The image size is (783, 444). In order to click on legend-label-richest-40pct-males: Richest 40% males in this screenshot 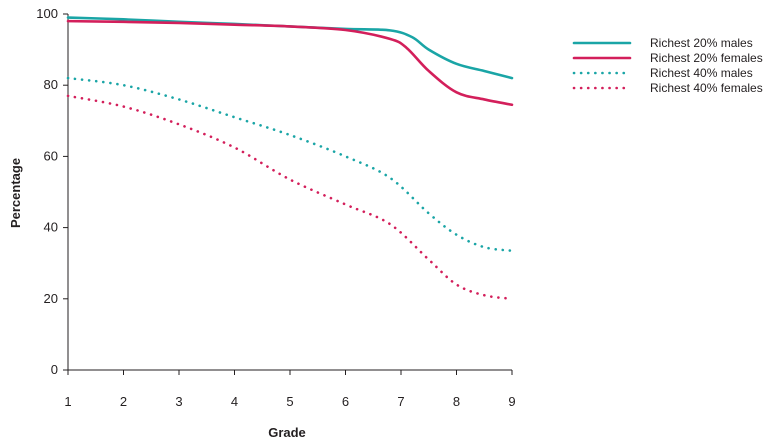, I will do `click(701, 73)`.